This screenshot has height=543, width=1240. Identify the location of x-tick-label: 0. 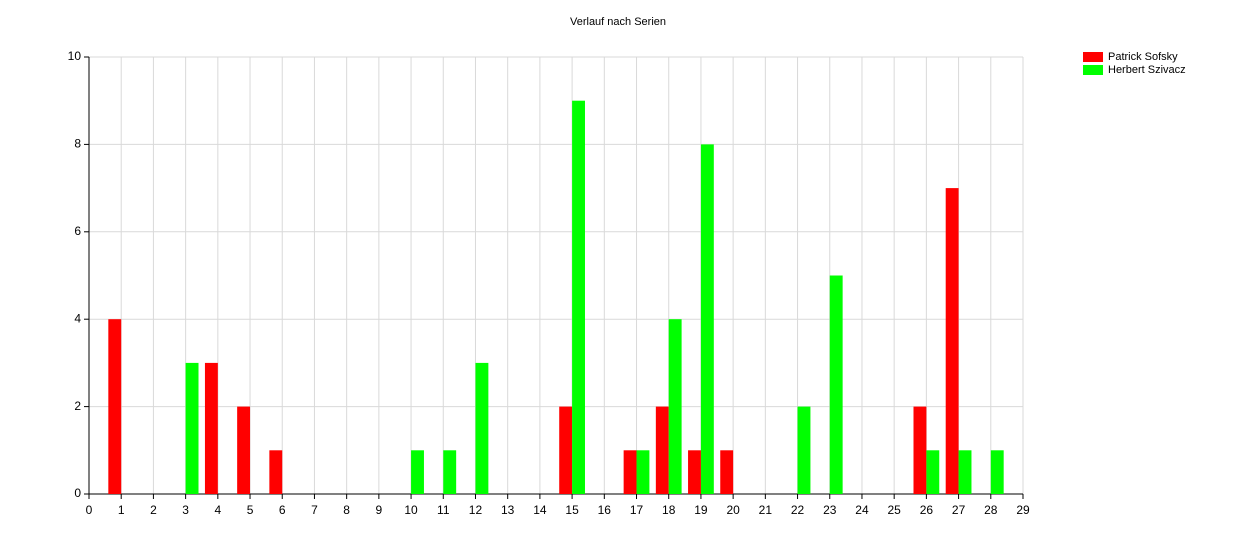
(89, 510).